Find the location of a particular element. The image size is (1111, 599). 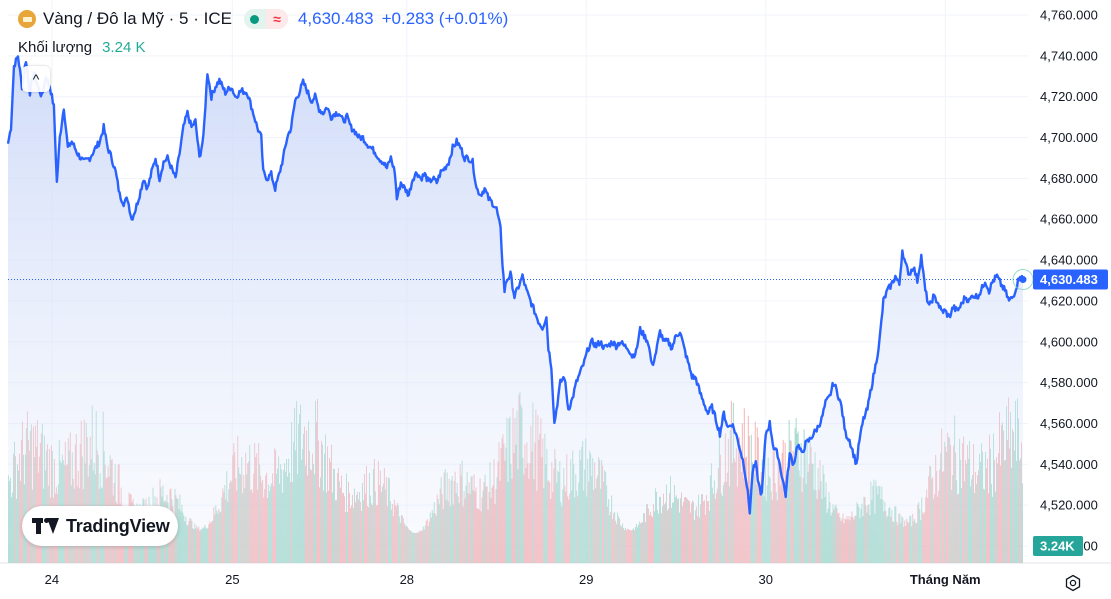

price-tick-label: 4,760.000 is located at coordinates (1069, 15).